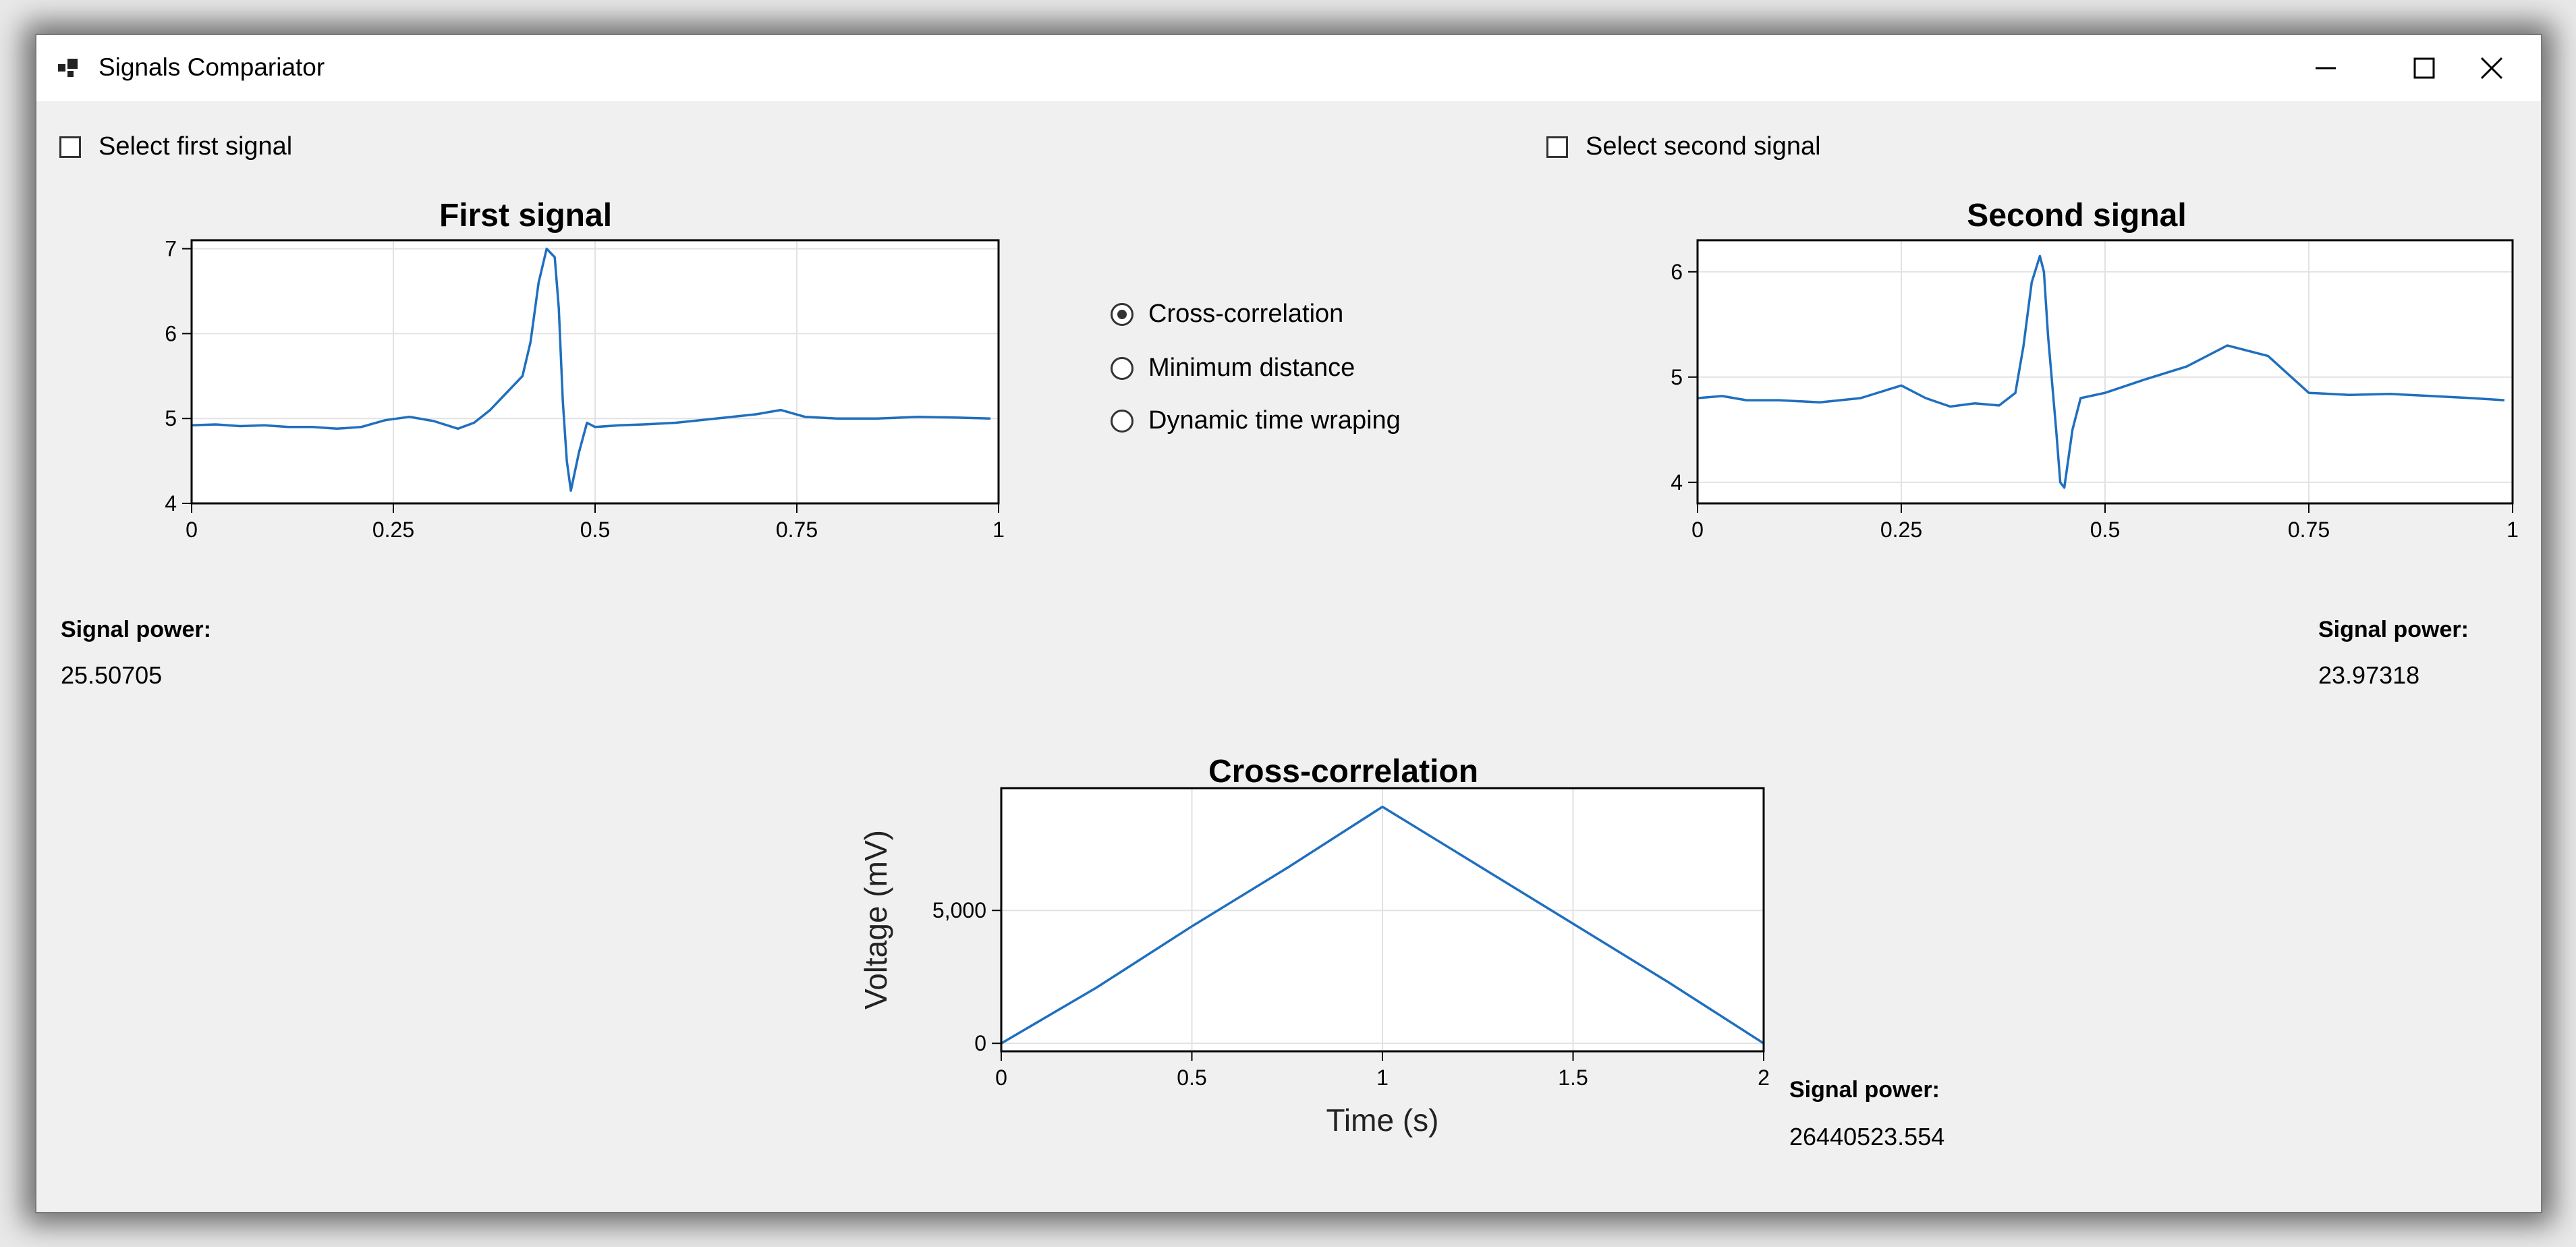 Image resolution: width=2576 pixels, height=1247 pixels. I want to click on maximize-button, so click(2424, 68).